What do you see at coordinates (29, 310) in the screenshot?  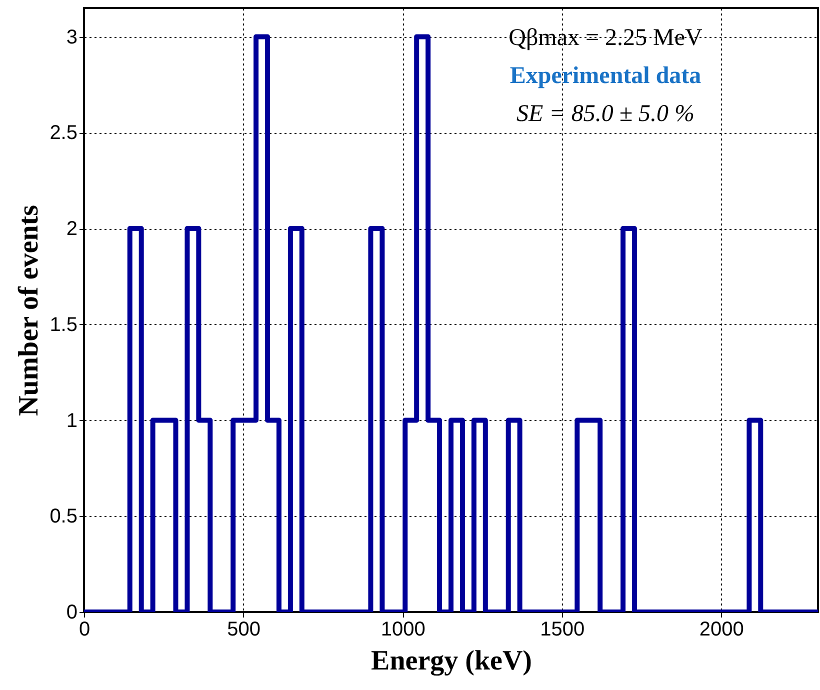 I see `y-axis-title: Number of events` at bounding box center [29, 310].